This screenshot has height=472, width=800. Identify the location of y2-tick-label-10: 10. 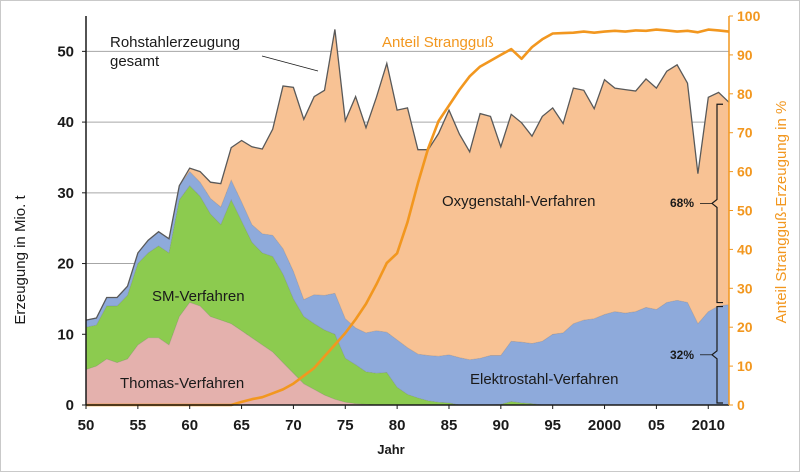
(745, 366).